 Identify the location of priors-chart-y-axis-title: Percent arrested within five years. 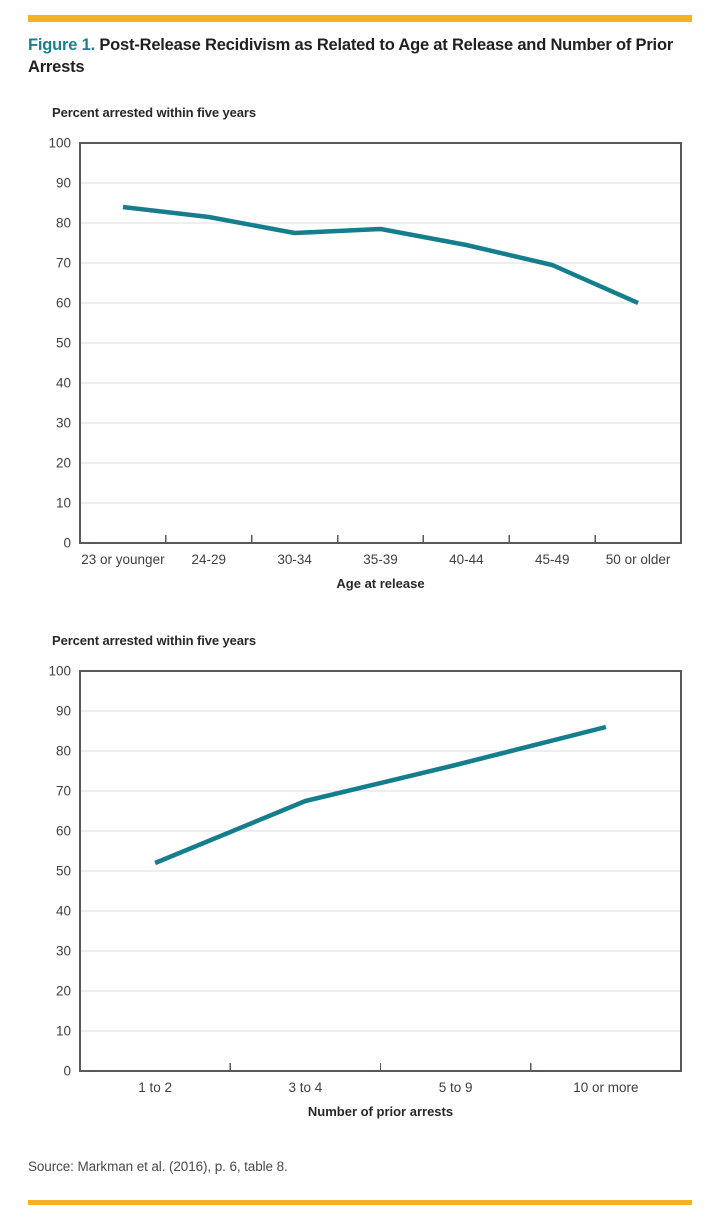
(154, 640).